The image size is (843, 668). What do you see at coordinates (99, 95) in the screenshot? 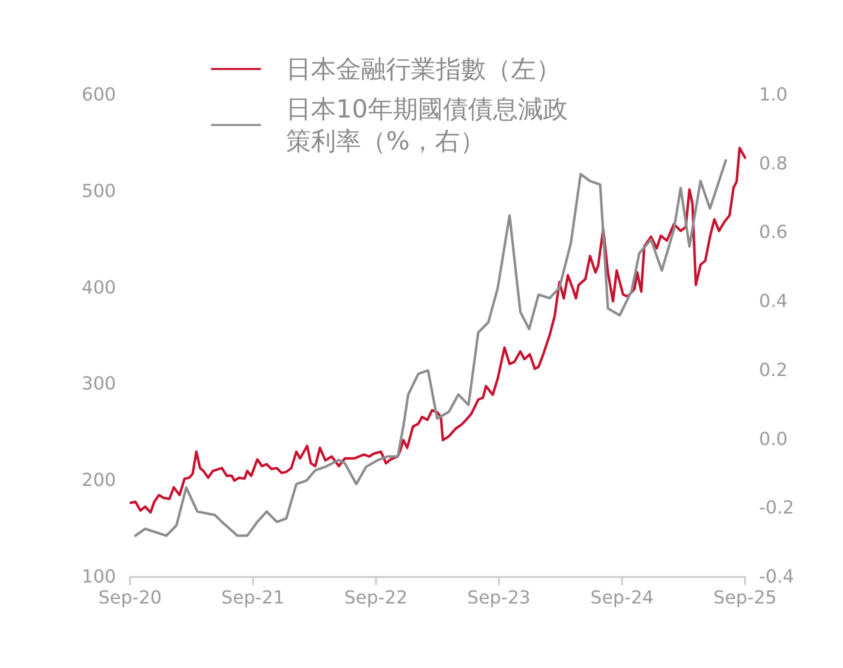
I see `y-tick-label: 600` at bounding box center [99, 95].